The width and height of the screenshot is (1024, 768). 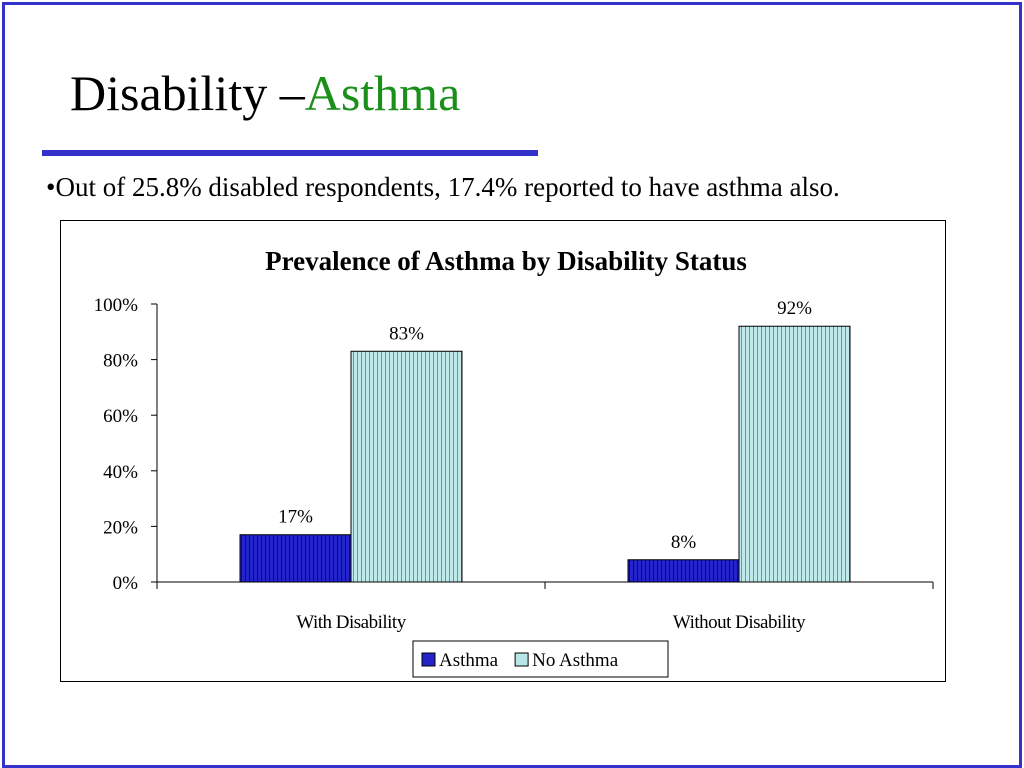 I want to click on category-label: Without Disability, so click(x=739, y=622).